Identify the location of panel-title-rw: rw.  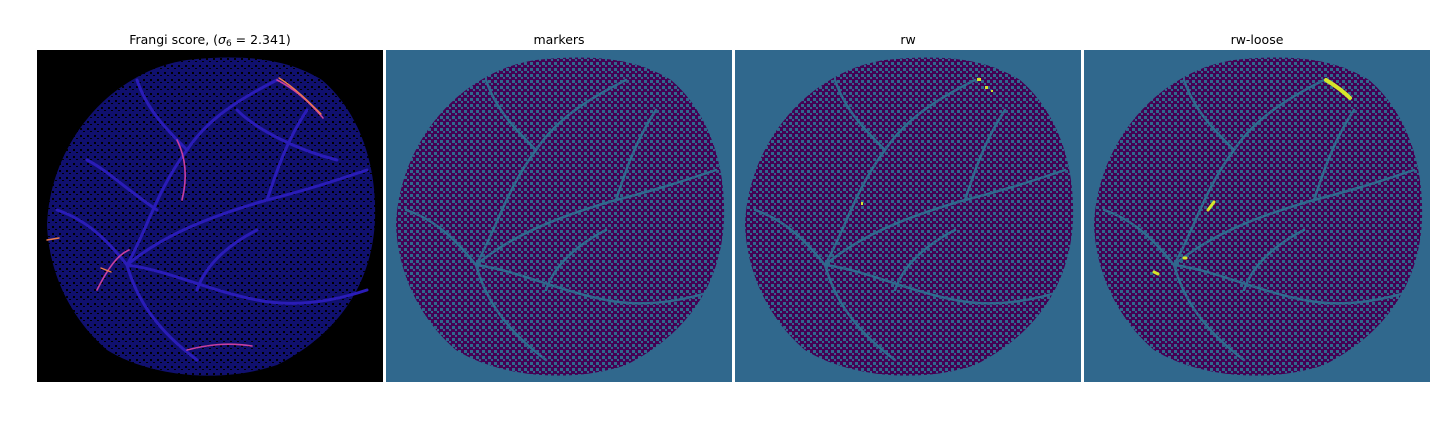
(908, 39).